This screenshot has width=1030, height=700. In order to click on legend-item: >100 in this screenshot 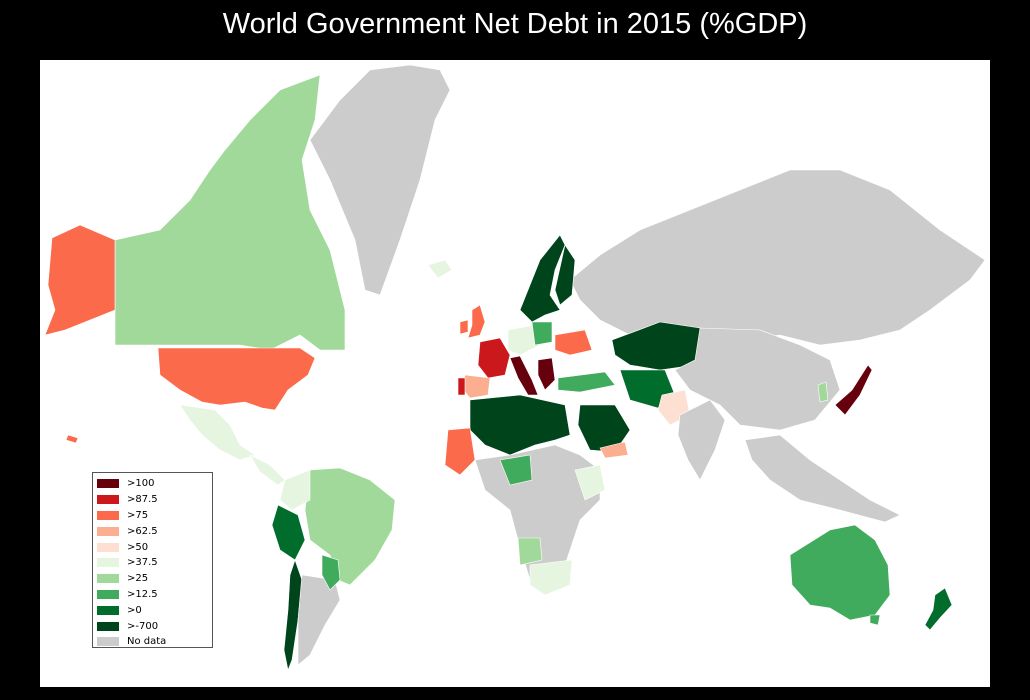, I will do `click(154, 484)`.